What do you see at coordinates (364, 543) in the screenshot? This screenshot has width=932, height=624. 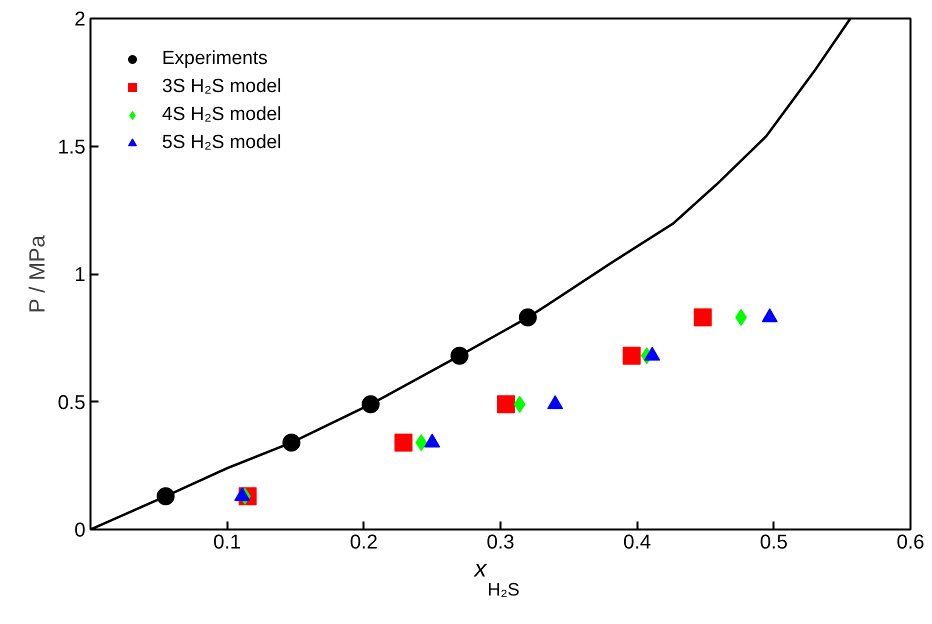 I see `x-tick-label: 0.2` at bounding box center [364, 543].